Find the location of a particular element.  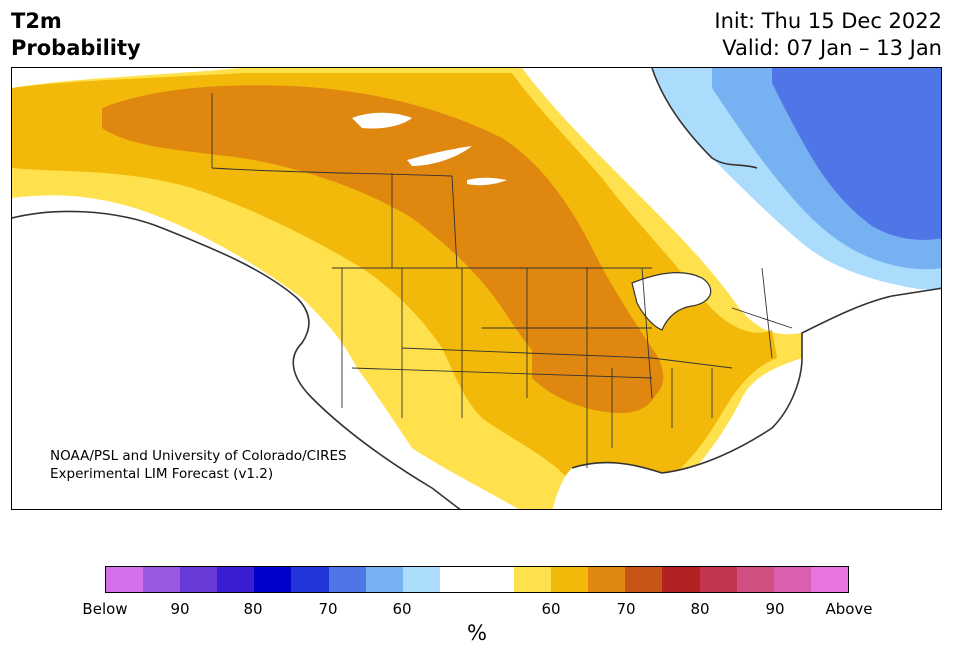

great-lakes is located at coordinates (671, 301).